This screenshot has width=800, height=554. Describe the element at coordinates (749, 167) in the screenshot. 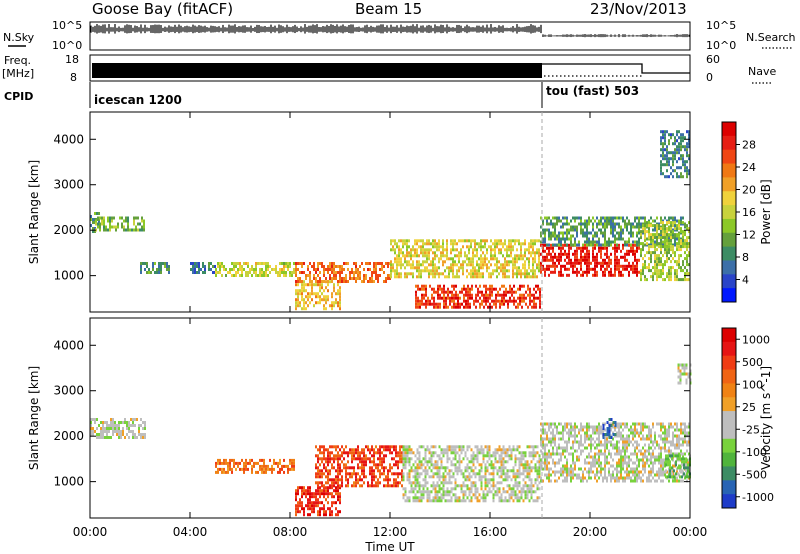

I see `colorbar-tick-label: 24` at that location.